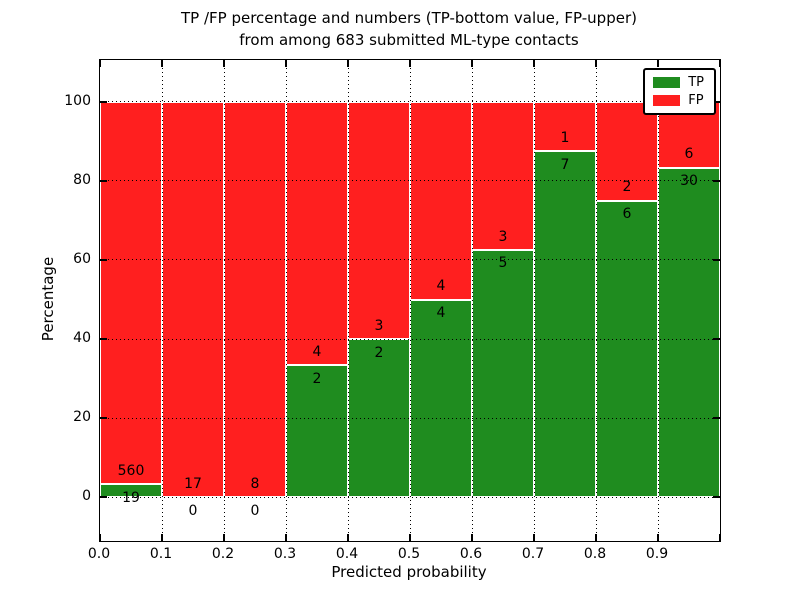  Describe the element at coordinates (347, 554) in the screenshot. I see `x-tick-label: 0.4` at that location.